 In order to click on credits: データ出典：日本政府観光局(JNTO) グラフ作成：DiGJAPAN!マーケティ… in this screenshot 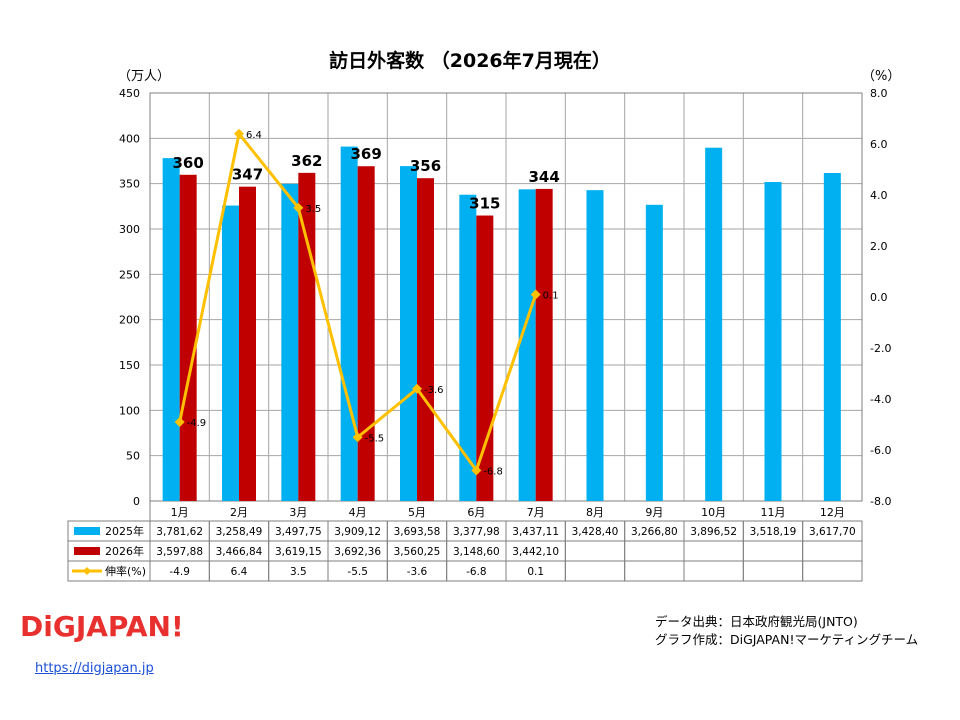, I will do `click(786, 631)`.